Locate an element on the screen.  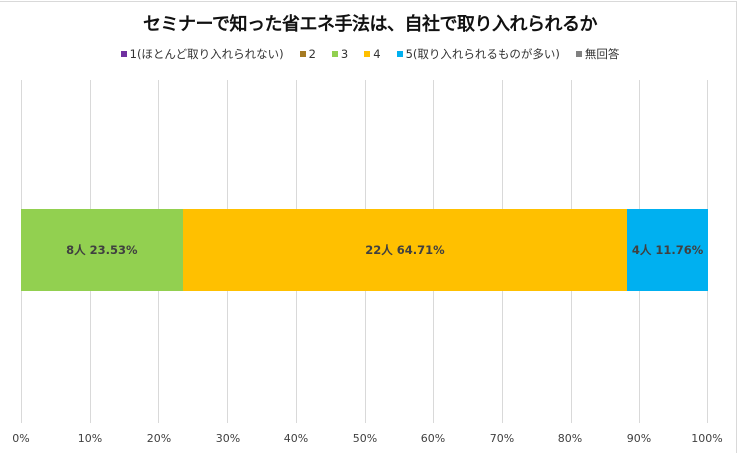
bar-segment-3: 8人 23.53% is located at coordinates (102, 250).